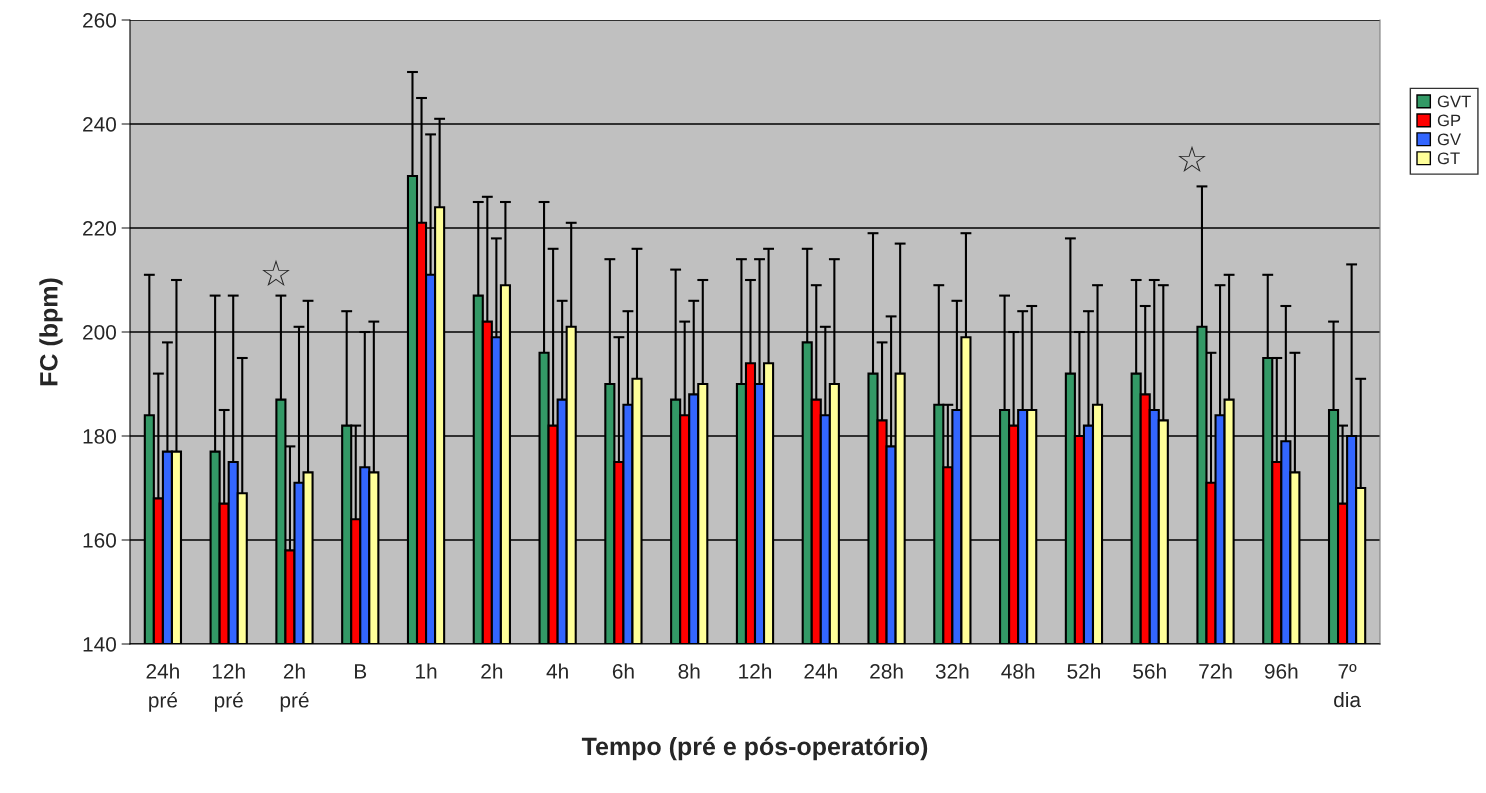 The height and width of the screenshot is (793, 1486). I want to click on x-tick-label: 52h, so click(1083, 671).